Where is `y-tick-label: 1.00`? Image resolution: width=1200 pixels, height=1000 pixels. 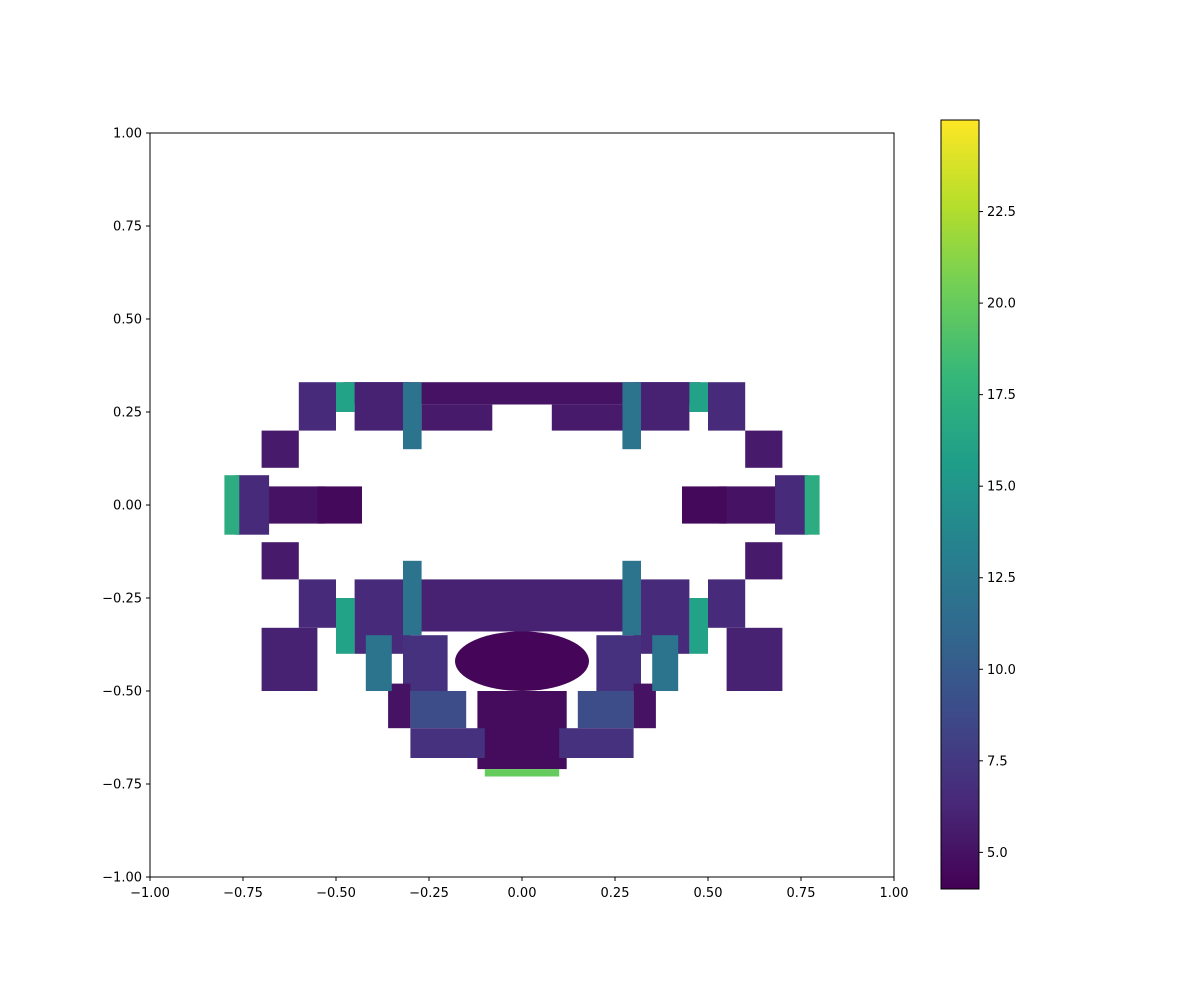
y-tick-label: 1.00 is located at coordinates (127, 134).